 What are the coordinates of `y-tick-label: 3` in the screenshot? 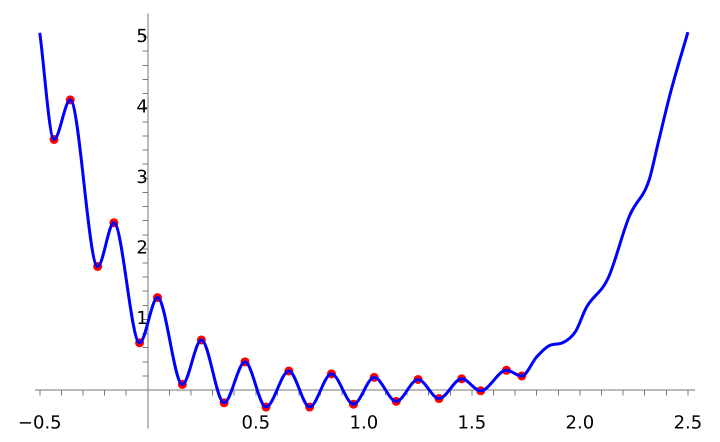 It's located at (142, 177).